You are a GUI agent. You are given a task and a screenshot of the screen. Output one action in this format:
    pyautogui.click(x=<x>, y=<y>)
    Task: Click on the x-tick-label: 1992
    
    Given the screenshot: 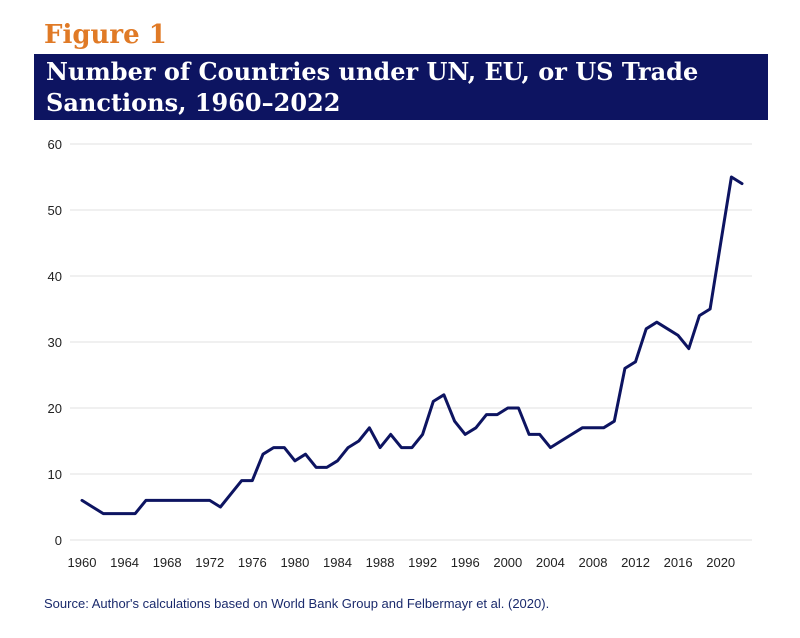 What is the action you would take?
    pyautogui.click(x=422, y=562)
    